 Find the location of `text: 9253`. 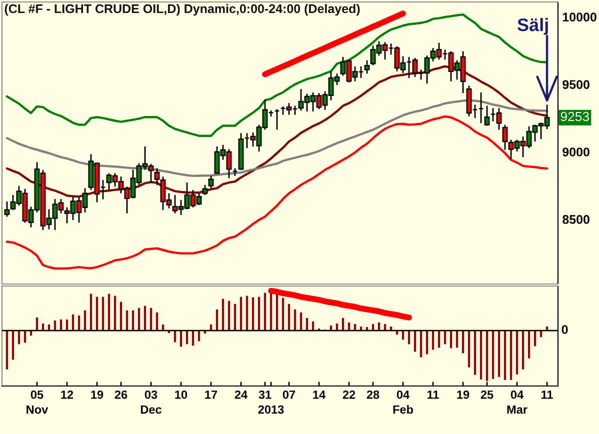

text: 9253 is located at coordinates (574, 117).